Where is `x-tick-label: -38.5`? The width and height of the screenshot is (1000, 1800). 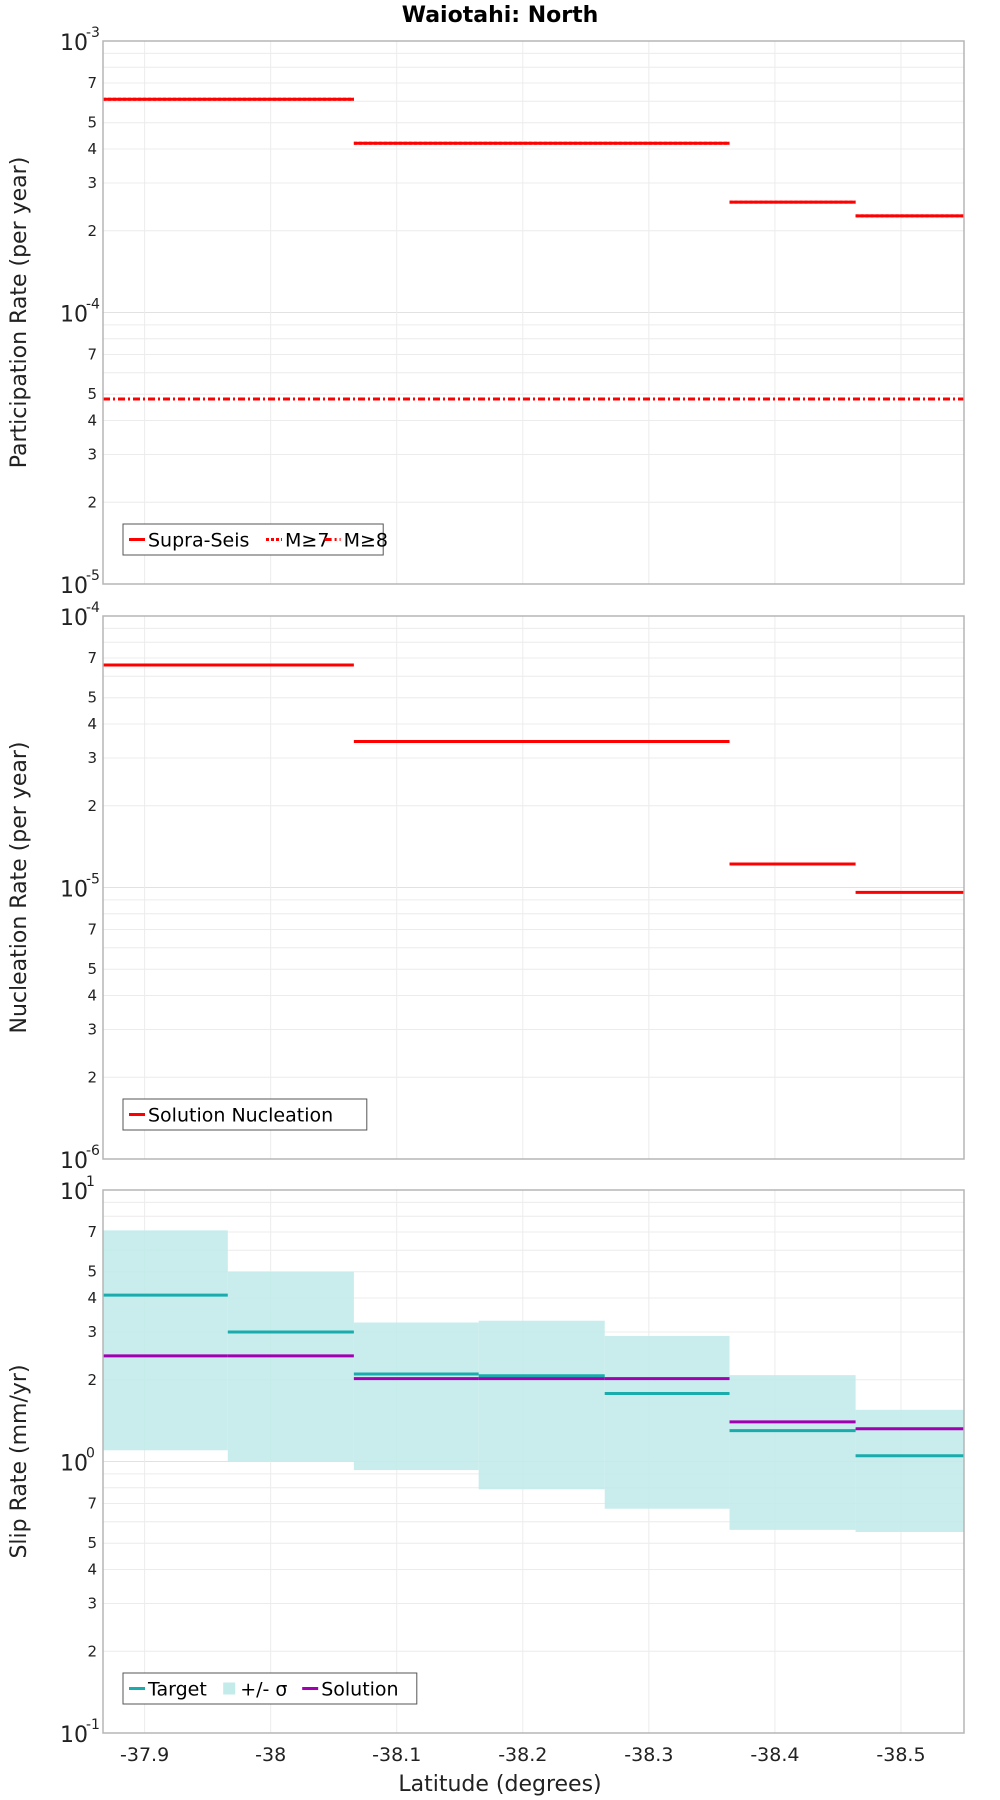 x-tick-label: -38.5 is located at coordinates (900, 1755).